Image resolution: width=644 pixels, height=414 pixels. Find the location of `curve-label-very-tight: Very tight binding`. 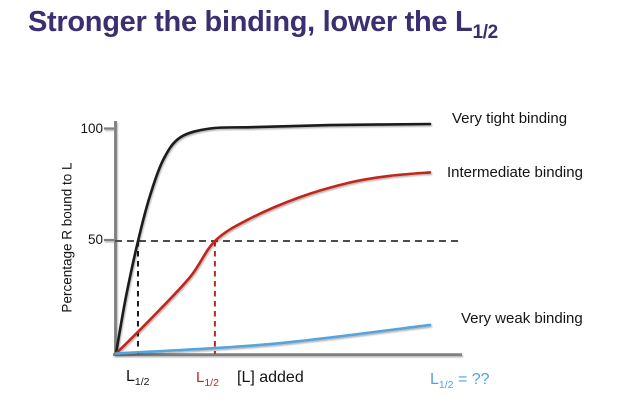

curve-label-very-tight: Very tight binding is located at coordinates (510, 118).